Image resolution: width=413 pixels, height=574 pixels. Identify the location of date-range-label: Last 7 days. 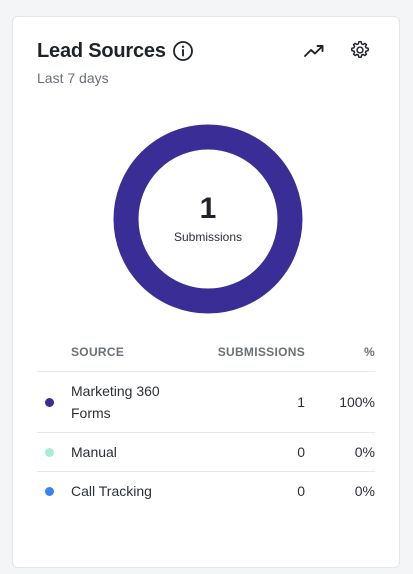
(73, 78).